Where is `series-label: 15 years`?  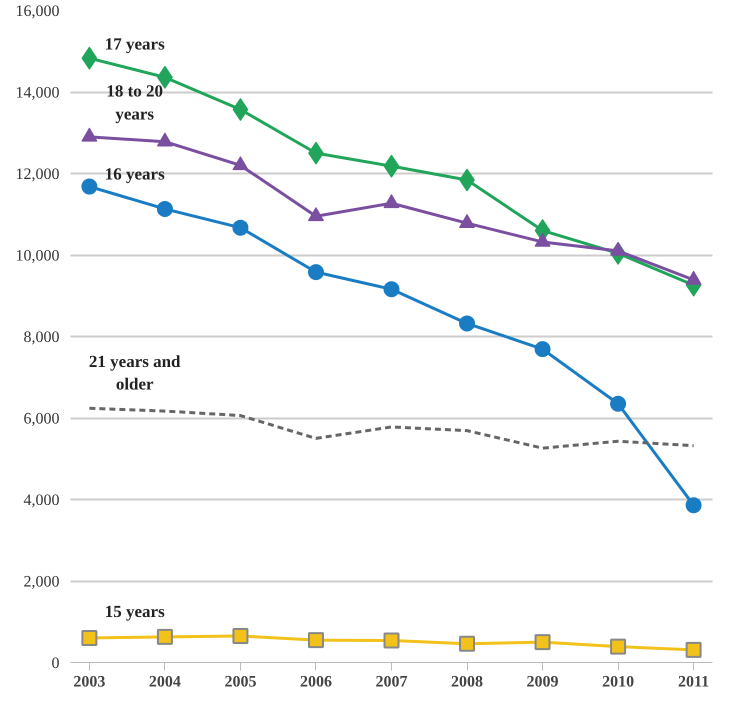
series-label: 15 years is located at coordinates (135, 612).